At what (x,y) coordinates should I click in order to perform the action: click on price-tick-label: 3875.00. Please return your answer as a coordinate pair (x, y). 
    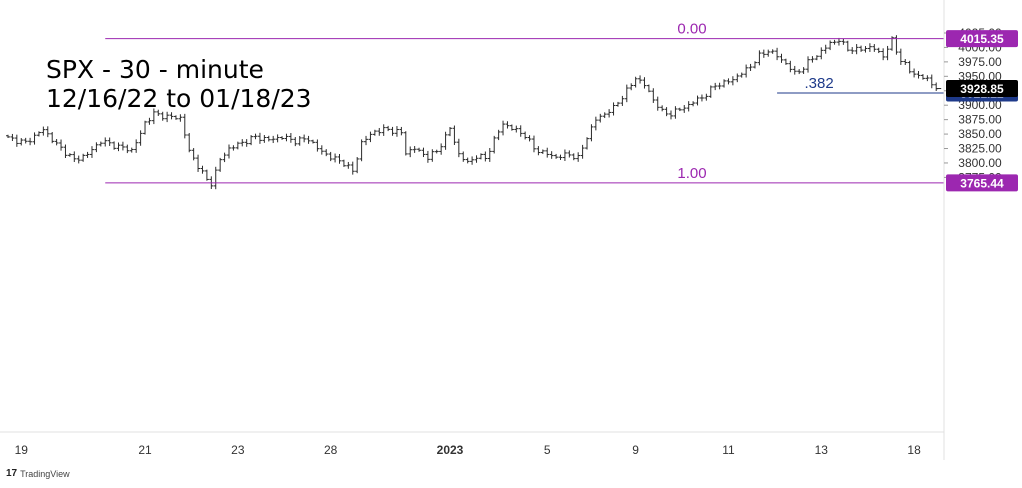
    Looking at the image, I should click on (980, 120).